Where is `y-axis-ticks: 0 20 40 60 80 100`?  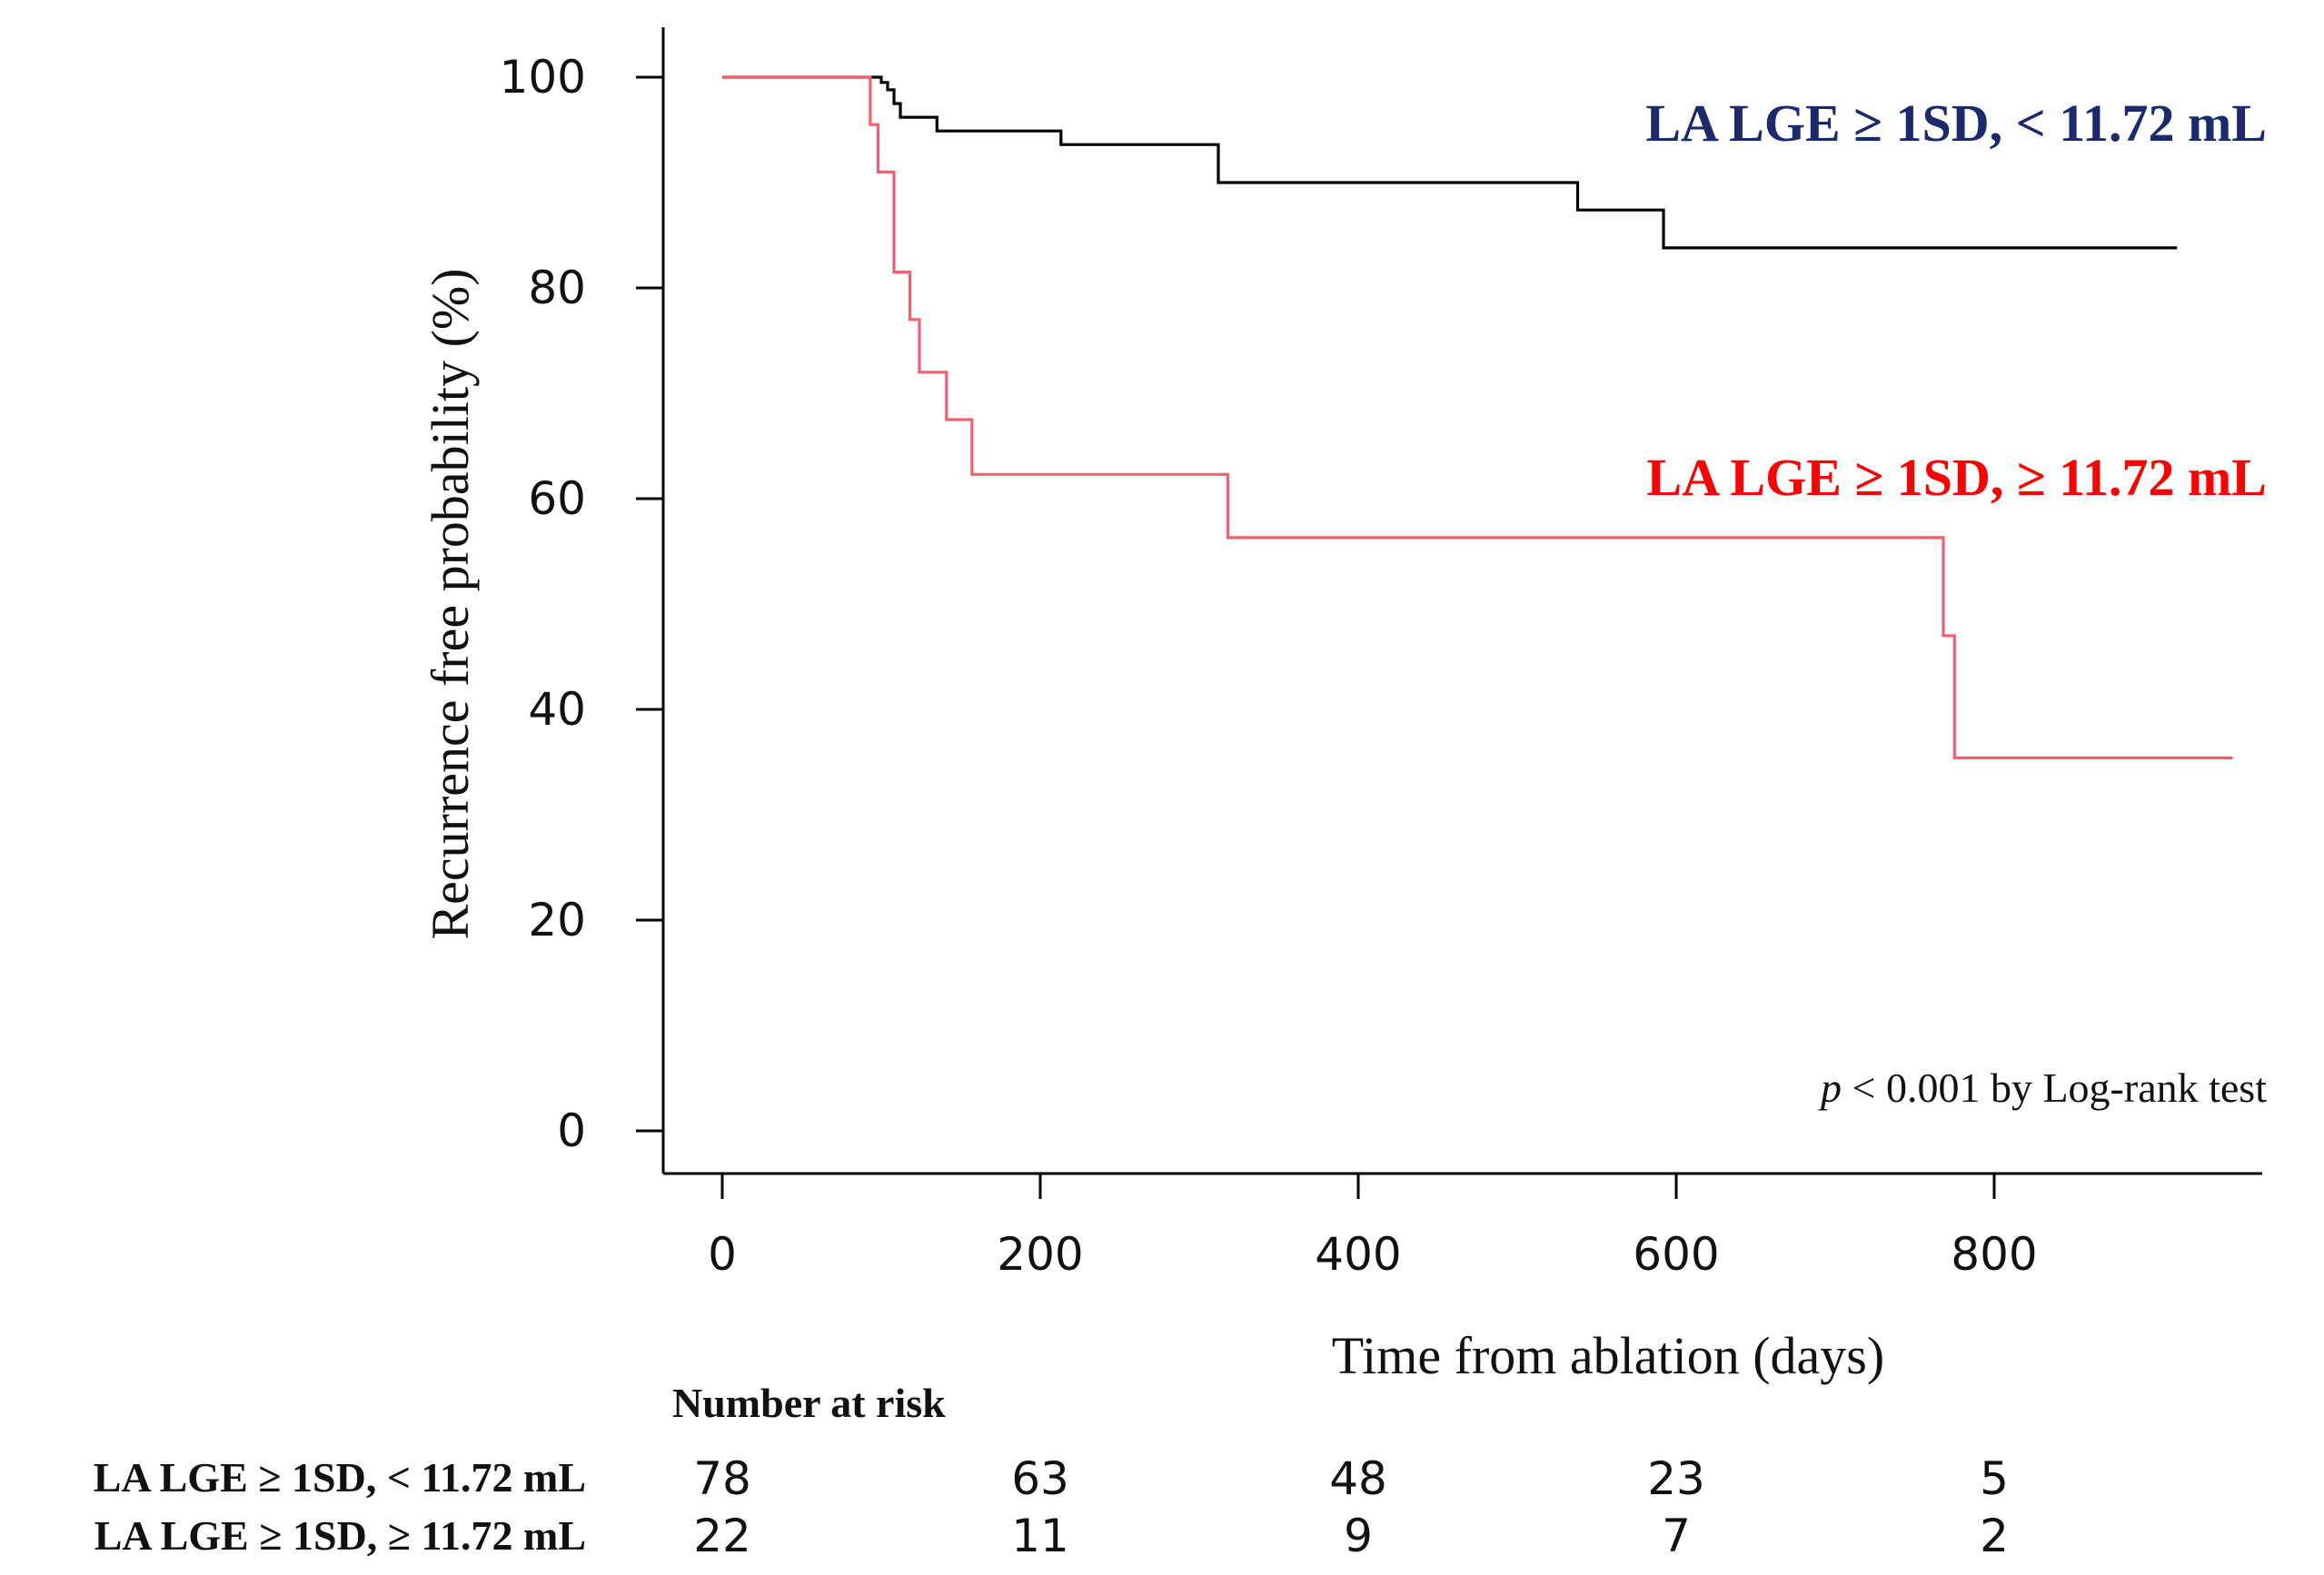 y-axis-ticks: 0 20 40 60 80 100 is located at coordinates (582, 604).